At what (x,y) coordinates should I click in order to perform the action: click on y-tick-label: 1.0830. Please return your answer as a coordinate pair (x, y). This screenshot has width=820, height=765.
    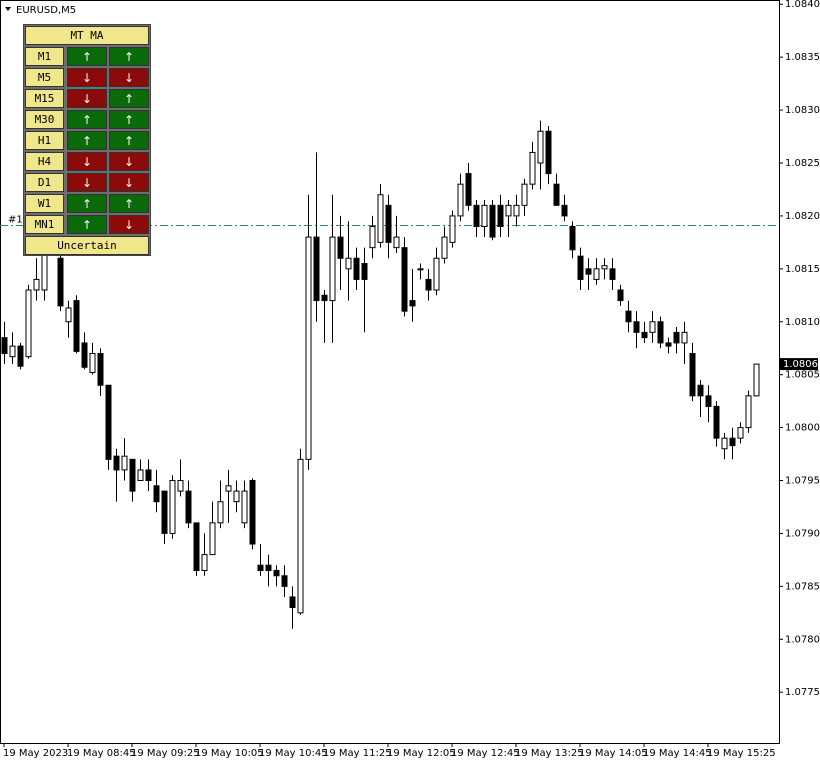
    Looking at the image, I should click on (802, 110).